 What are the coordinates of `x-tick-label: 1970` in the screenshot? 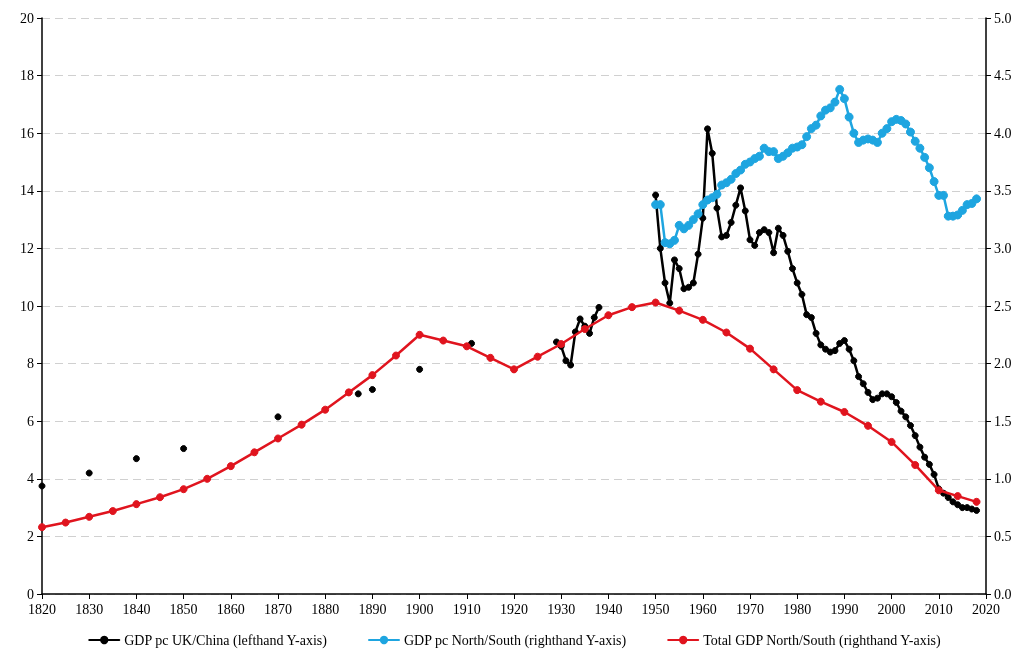 It's located at (750, 609).